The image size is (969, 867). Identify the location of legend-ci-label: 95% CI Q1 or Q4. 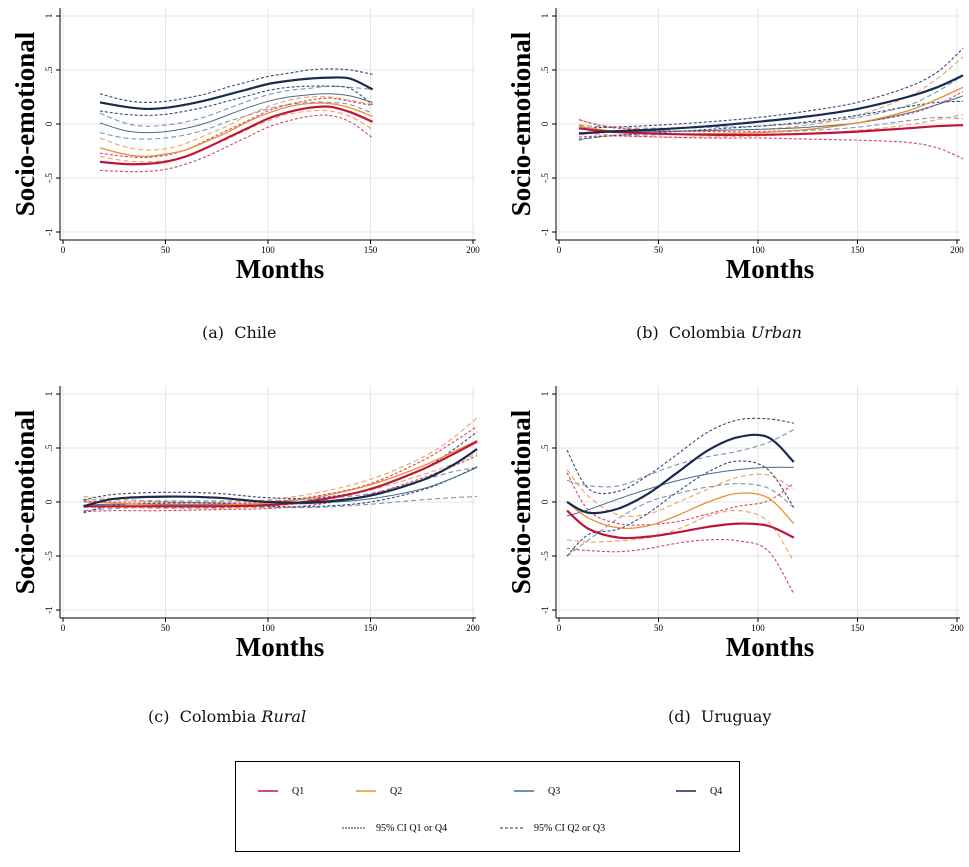
(411, 828).